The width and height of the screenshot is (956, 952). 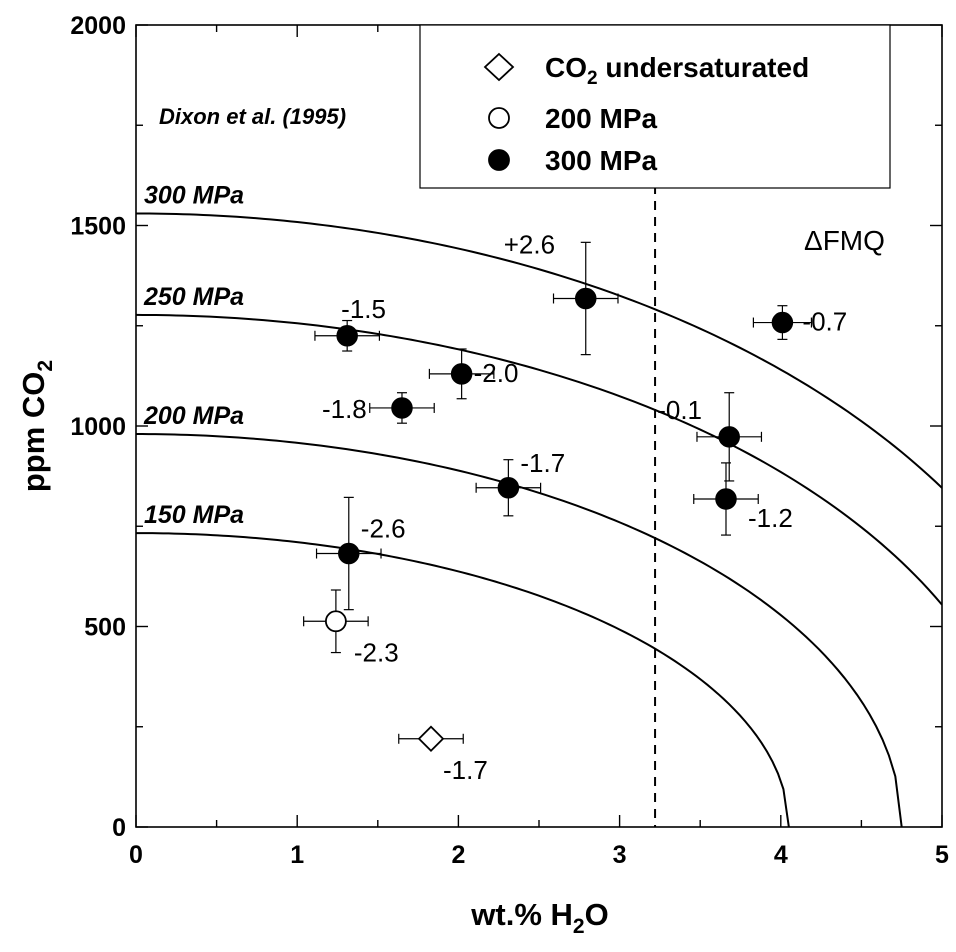 What do you see at coordinates (770, 518) in the screenshot?
I see `point-label-dfmq: -1.2` at bounding box center [770, 518].